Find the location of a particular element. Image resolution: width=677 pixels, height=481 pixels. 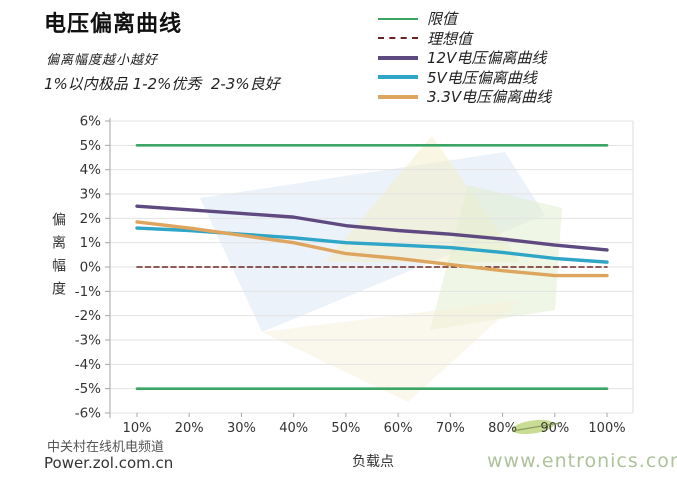

leaf-stem-line is located at coordinates (536, 427).